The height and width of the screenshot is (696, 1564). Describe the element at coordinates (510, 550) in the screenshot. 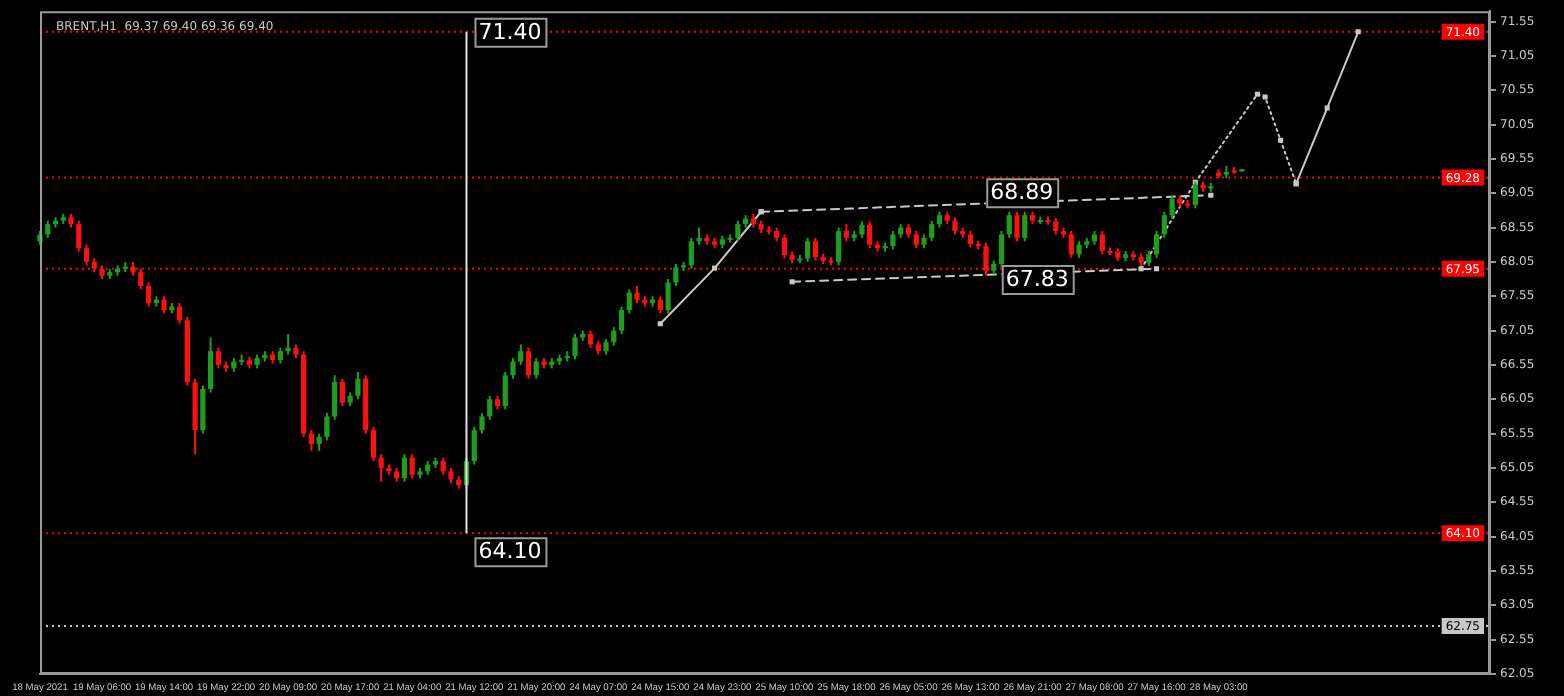

I see `annotation: 64.10` at that location.